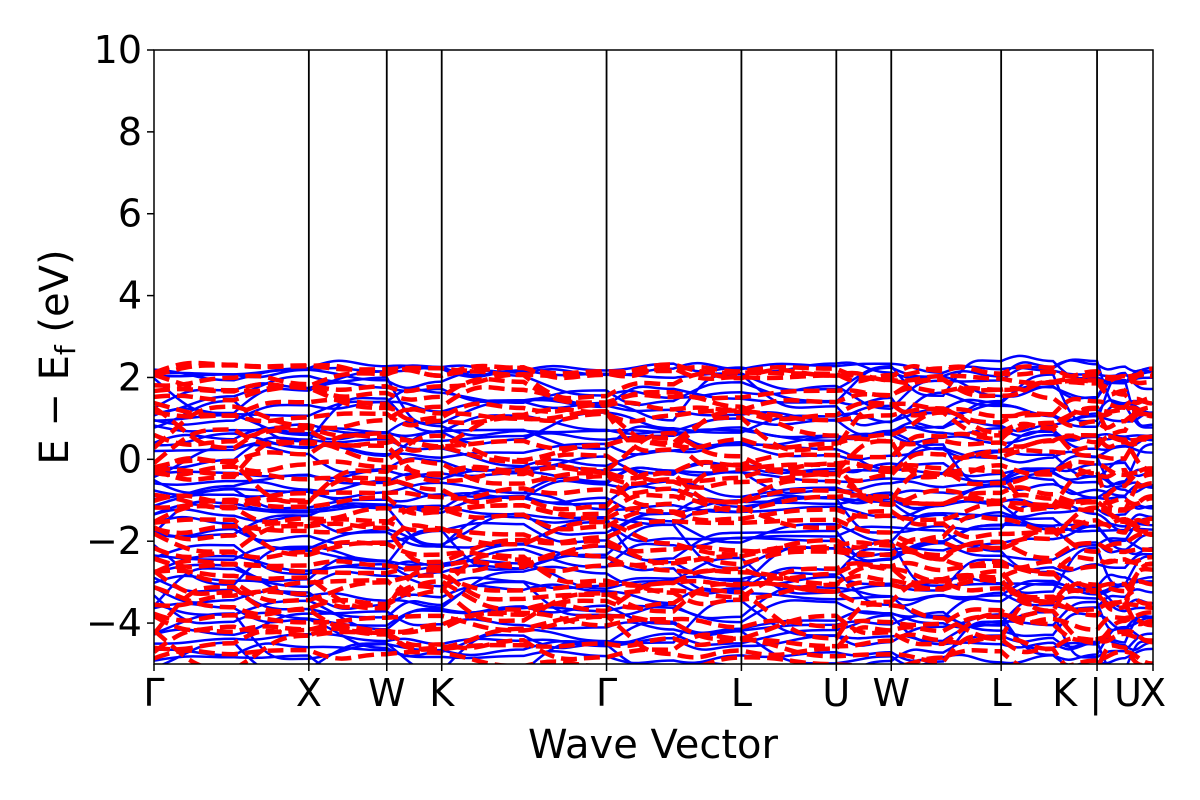 The height and width of the screenshot is (800, 1200). Describe the element at coordinates (130, 132) in the screenshot. I see `y-tick-label: 8` at that location.